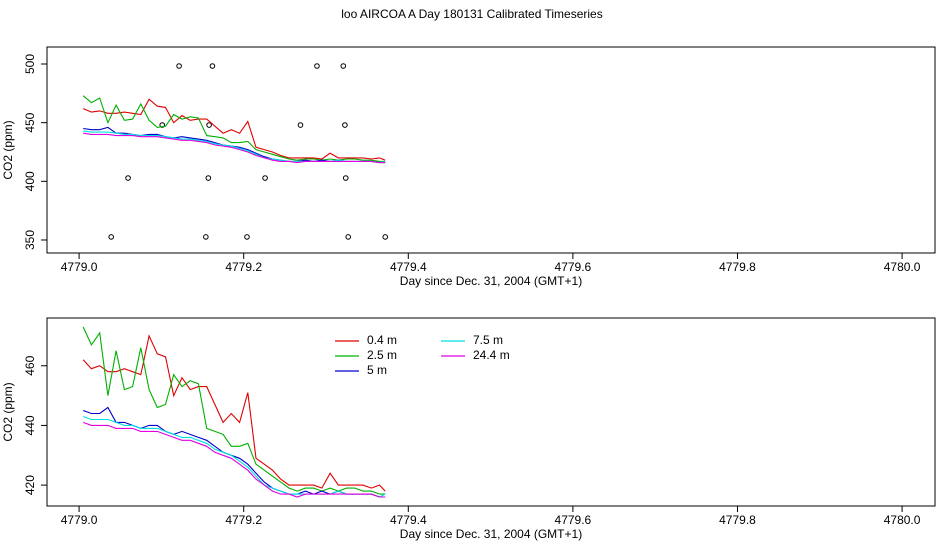 The image size is (950, 550). Describe the element at coordinates (491, 355) in the screenshot. I see `legend-label: 24.4 m` at that location.